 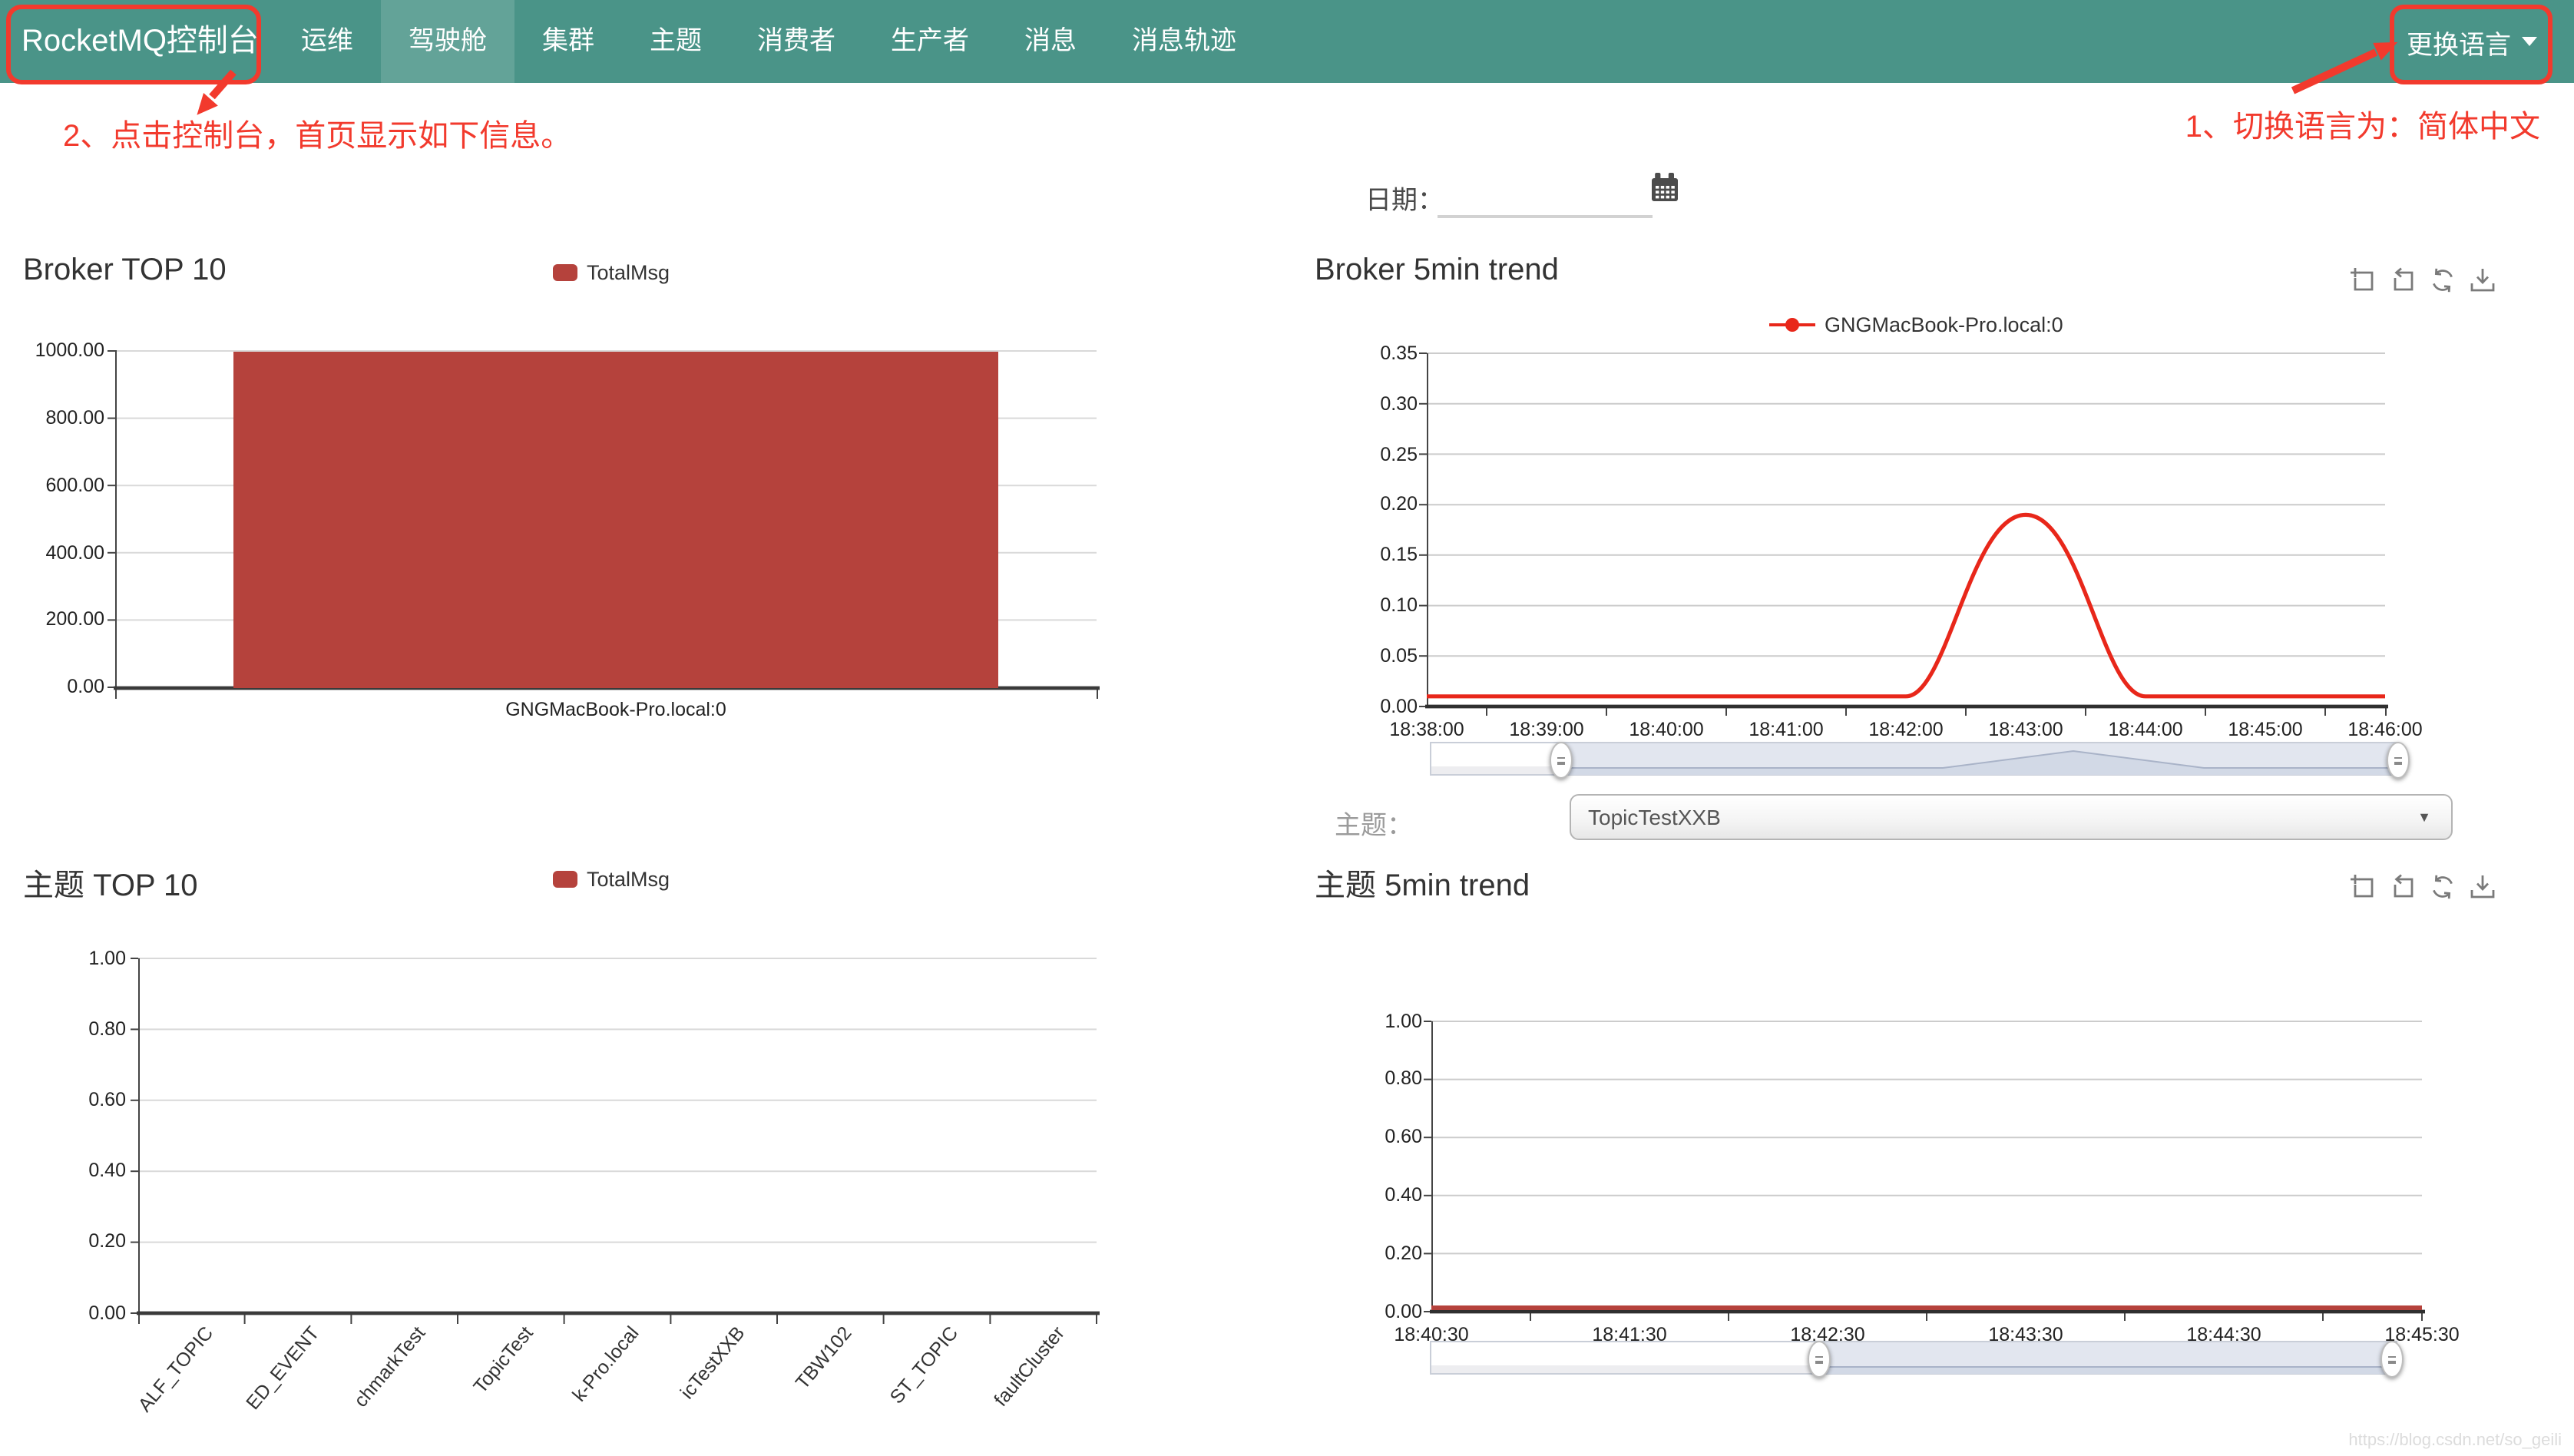 What do you see at coordinates (712, 1363) in the screenshot?
I see `category-label: icTestXXB` at bounding box center [712, 1363].